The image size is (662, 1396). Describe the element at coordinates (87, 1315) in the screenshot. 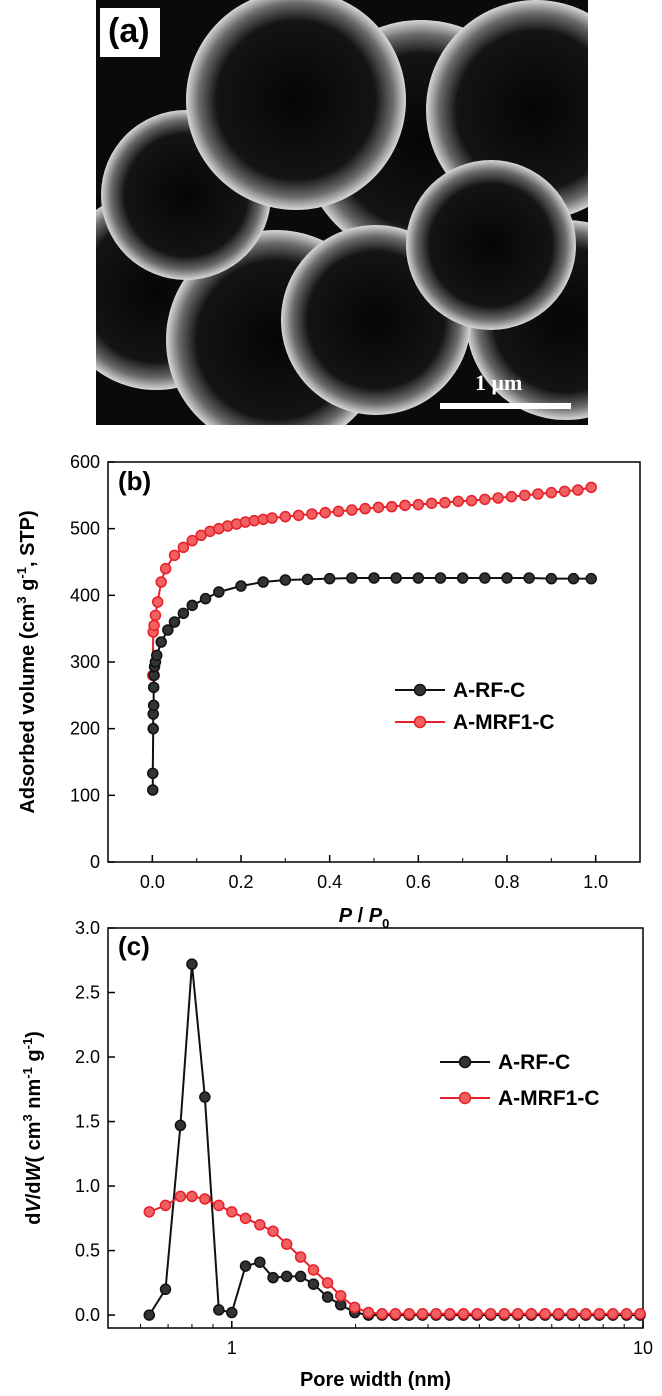

I see `y-tick-label: 0.0` at that location.